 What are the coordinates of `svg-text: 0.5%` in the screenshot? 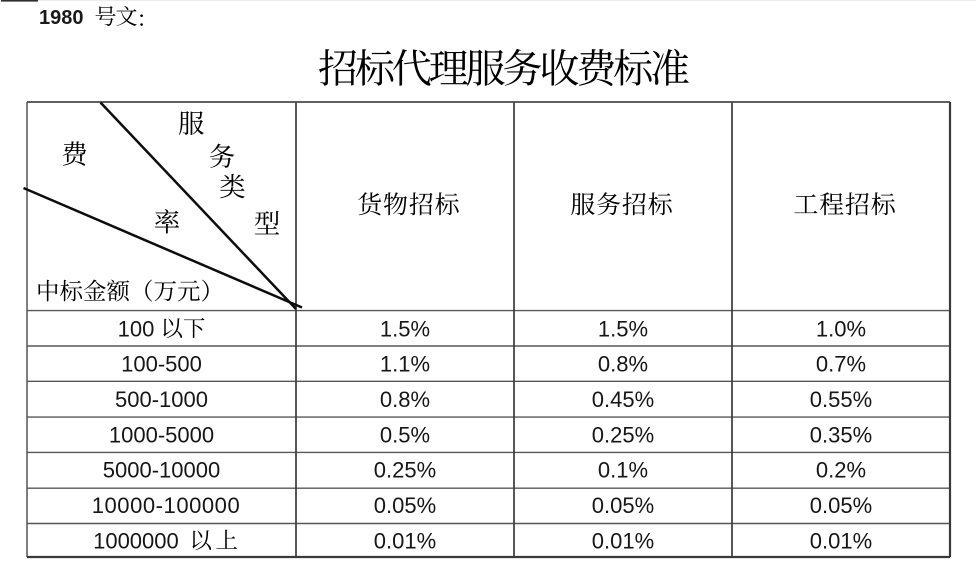 It's located at (405, 434).